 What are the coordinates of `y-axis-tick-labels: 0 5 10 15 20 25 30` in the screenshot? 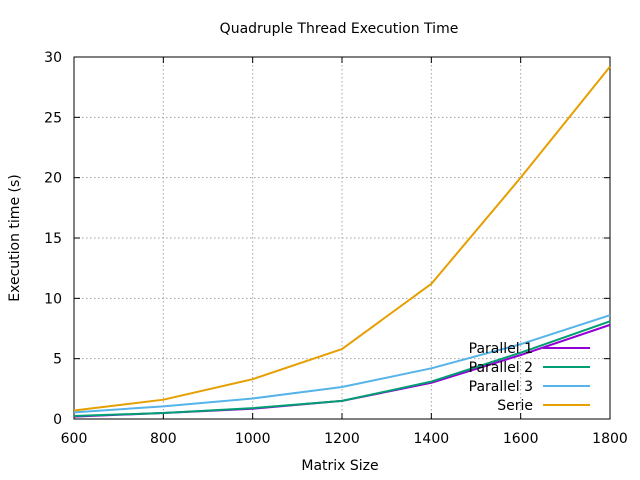 It's located at (53, 239).